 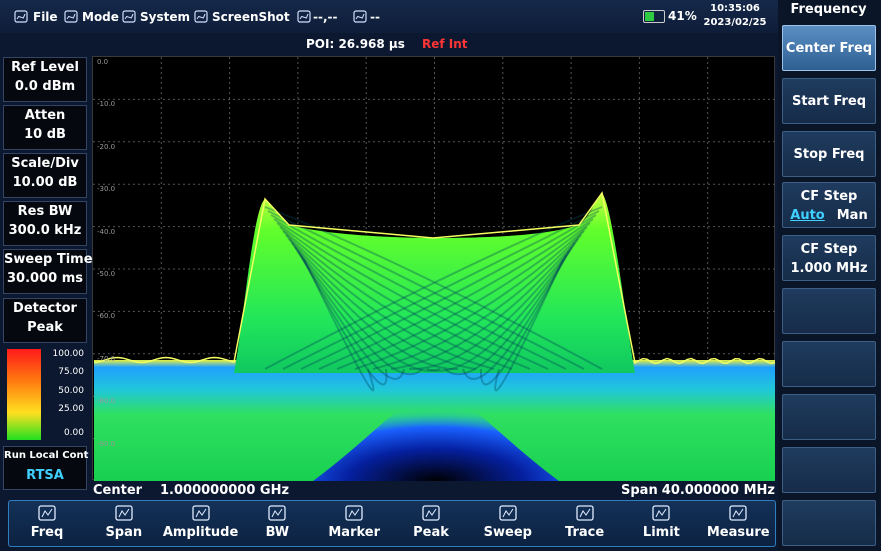 What do you see at coordinates (277, 523) in the screenshot?
I see `menu-button: BW` at bounding box center [277, 523].